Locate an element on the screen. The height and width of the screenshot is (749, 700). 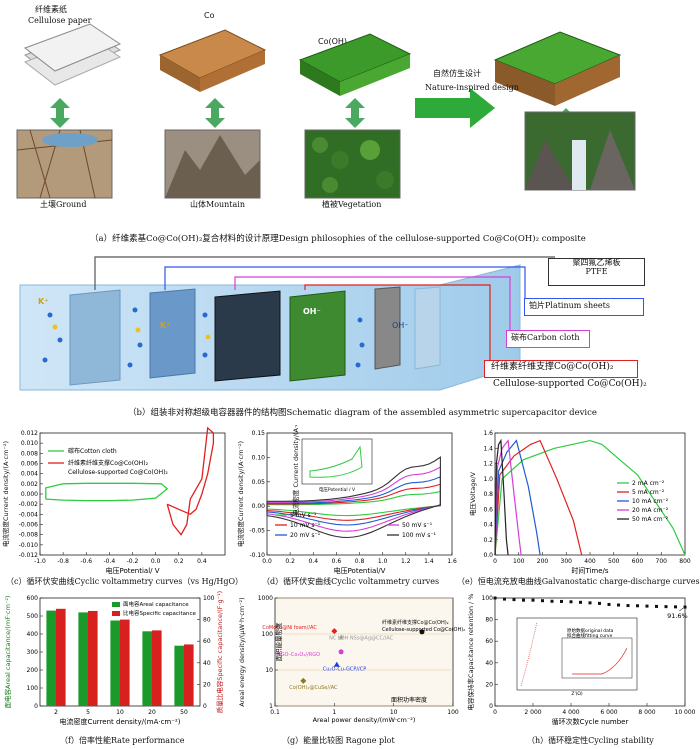
chart-d-inset-curve is located at coordinates (336, 461).